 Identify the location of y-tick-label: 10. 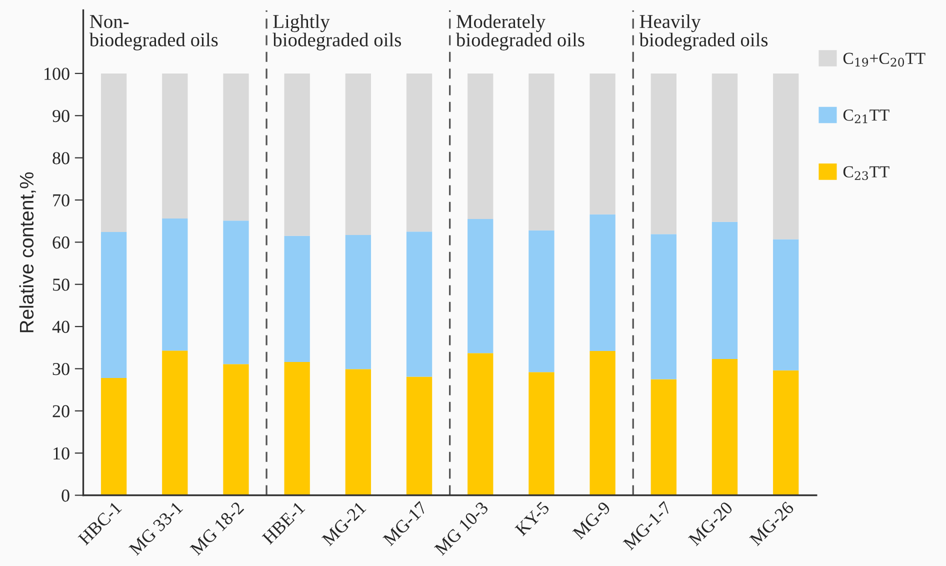
(62, 453).